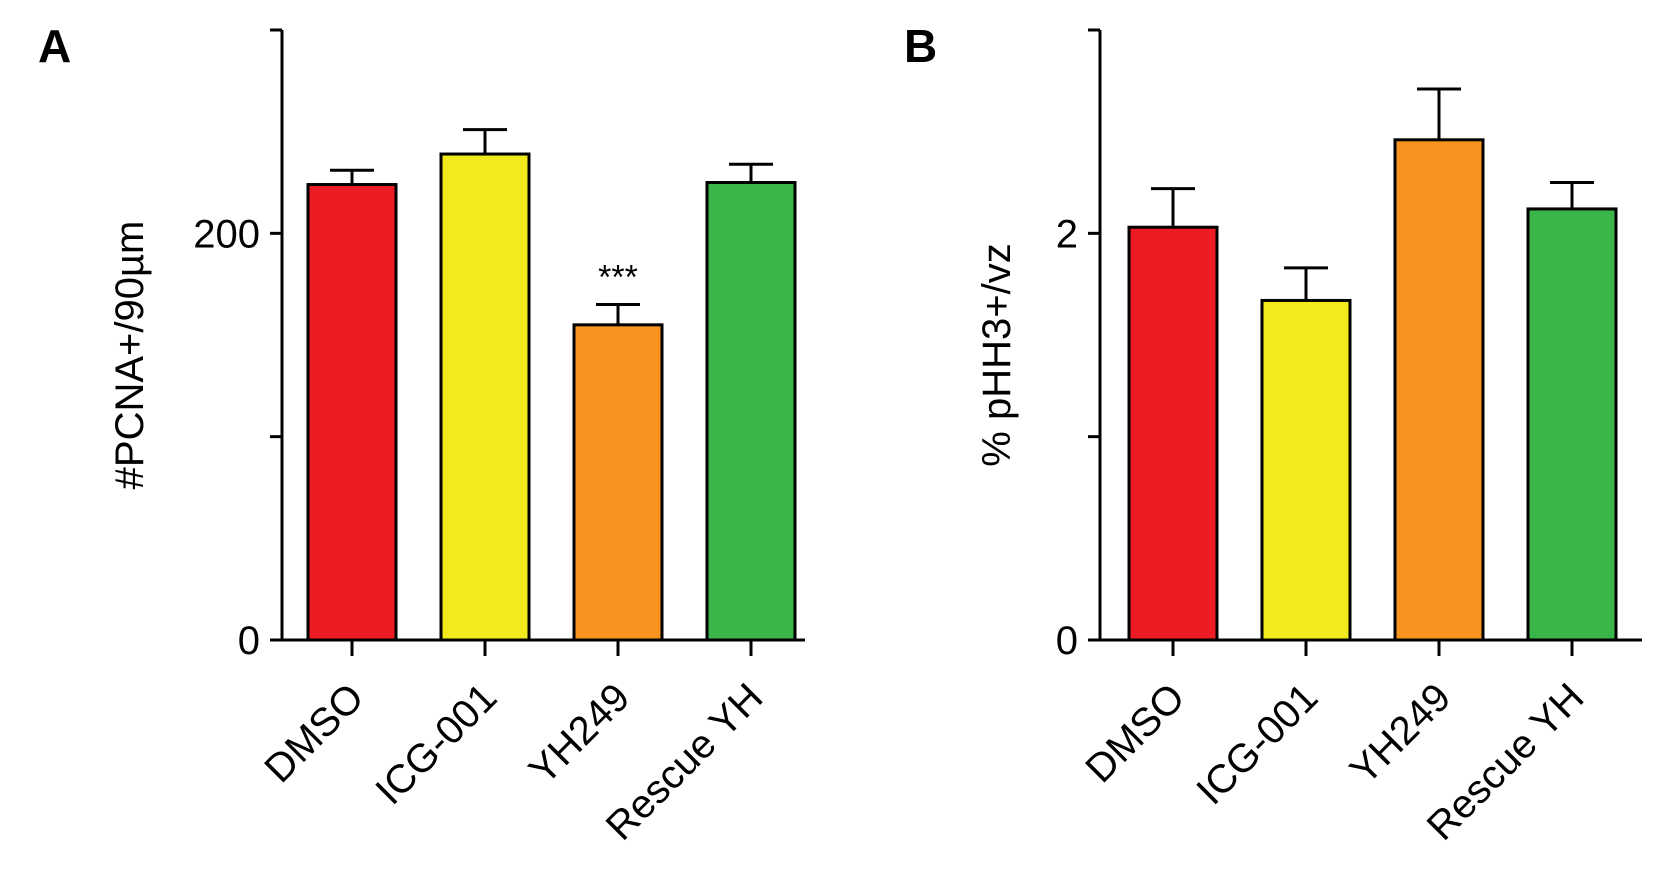  What do you see at coordinates (618, 278) in the screenshot?
I see `significance-marker: ***` at bounding box center [618, 278].